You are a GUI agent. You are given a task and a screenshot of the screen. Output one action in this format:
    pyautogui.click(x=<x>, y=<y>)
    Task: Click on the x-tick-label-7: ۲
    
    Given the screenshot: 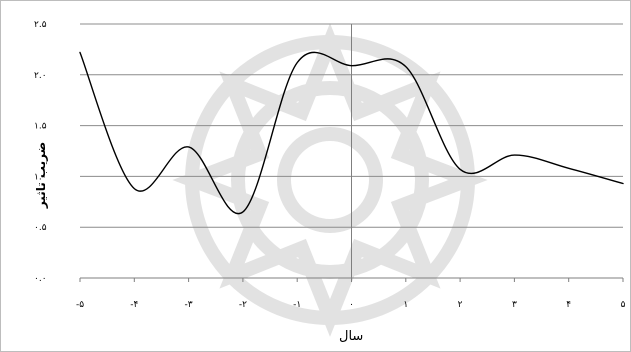 What is the action you would take?
    pyautogui.click(x=460, y=305)
    